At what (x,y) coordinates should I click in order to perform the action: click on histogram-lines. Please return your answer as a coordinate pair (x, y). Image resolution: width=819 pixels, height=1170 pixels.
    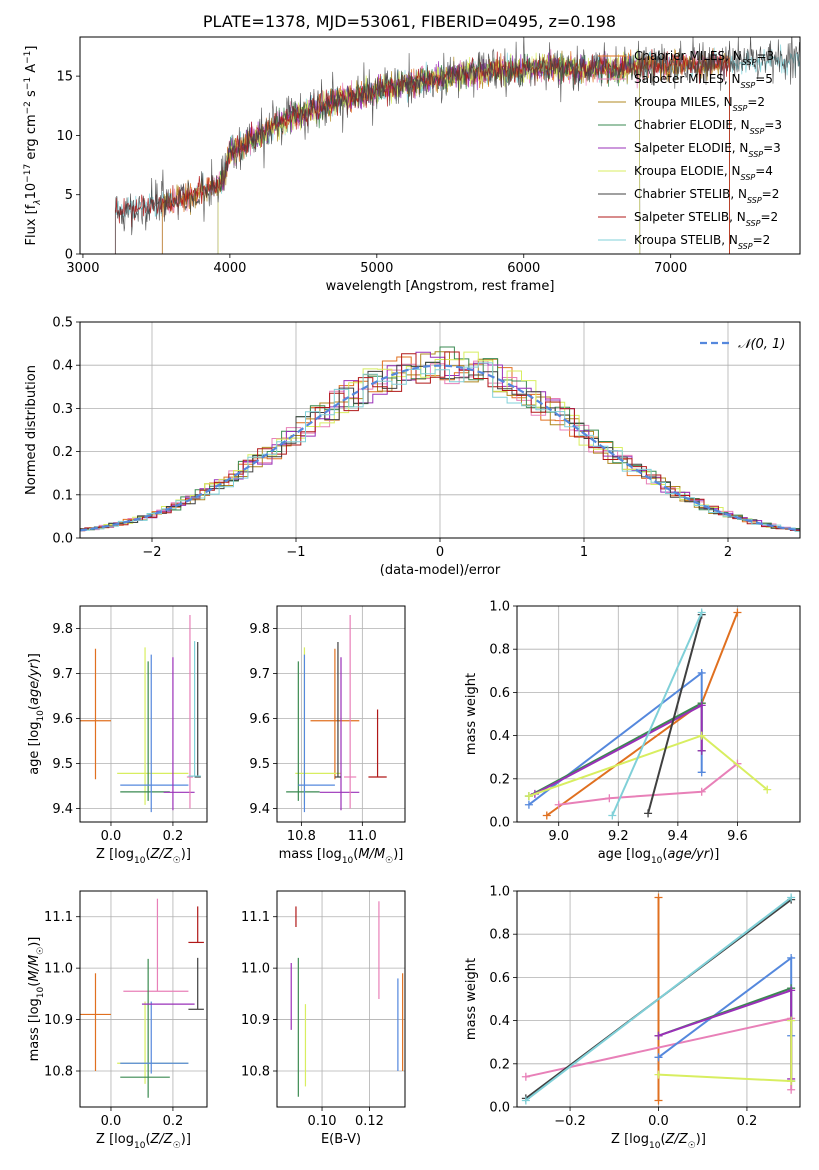
    Looking at the image, I should click on (440, 439).